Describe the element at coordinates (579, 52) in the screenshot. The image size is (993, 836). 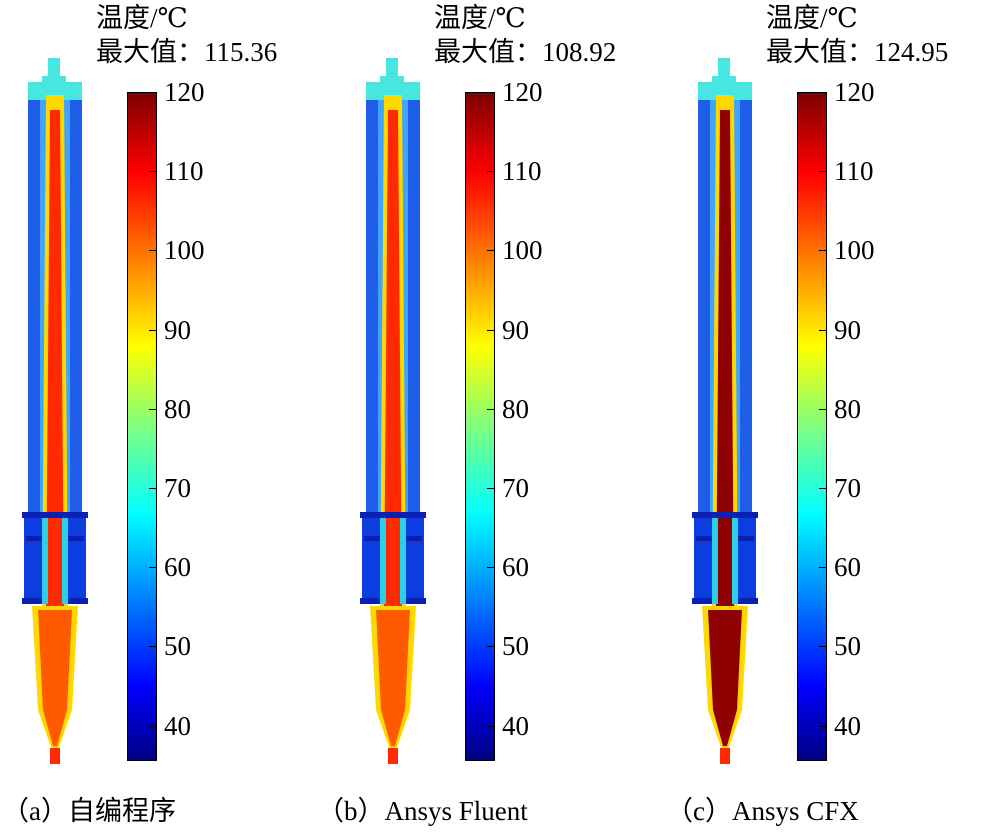
I see `max-value: 108.92` at that location.